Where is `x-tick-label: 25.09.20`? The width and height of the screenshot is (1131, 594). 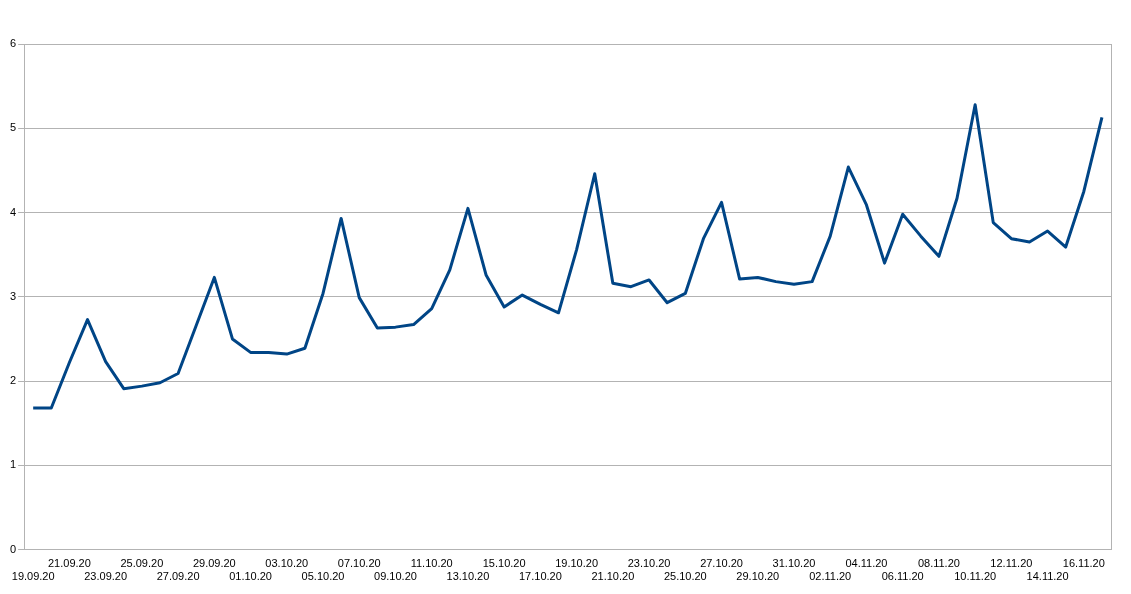 x-tick-label: 25.09.20 is located at coordinates (142, 563).